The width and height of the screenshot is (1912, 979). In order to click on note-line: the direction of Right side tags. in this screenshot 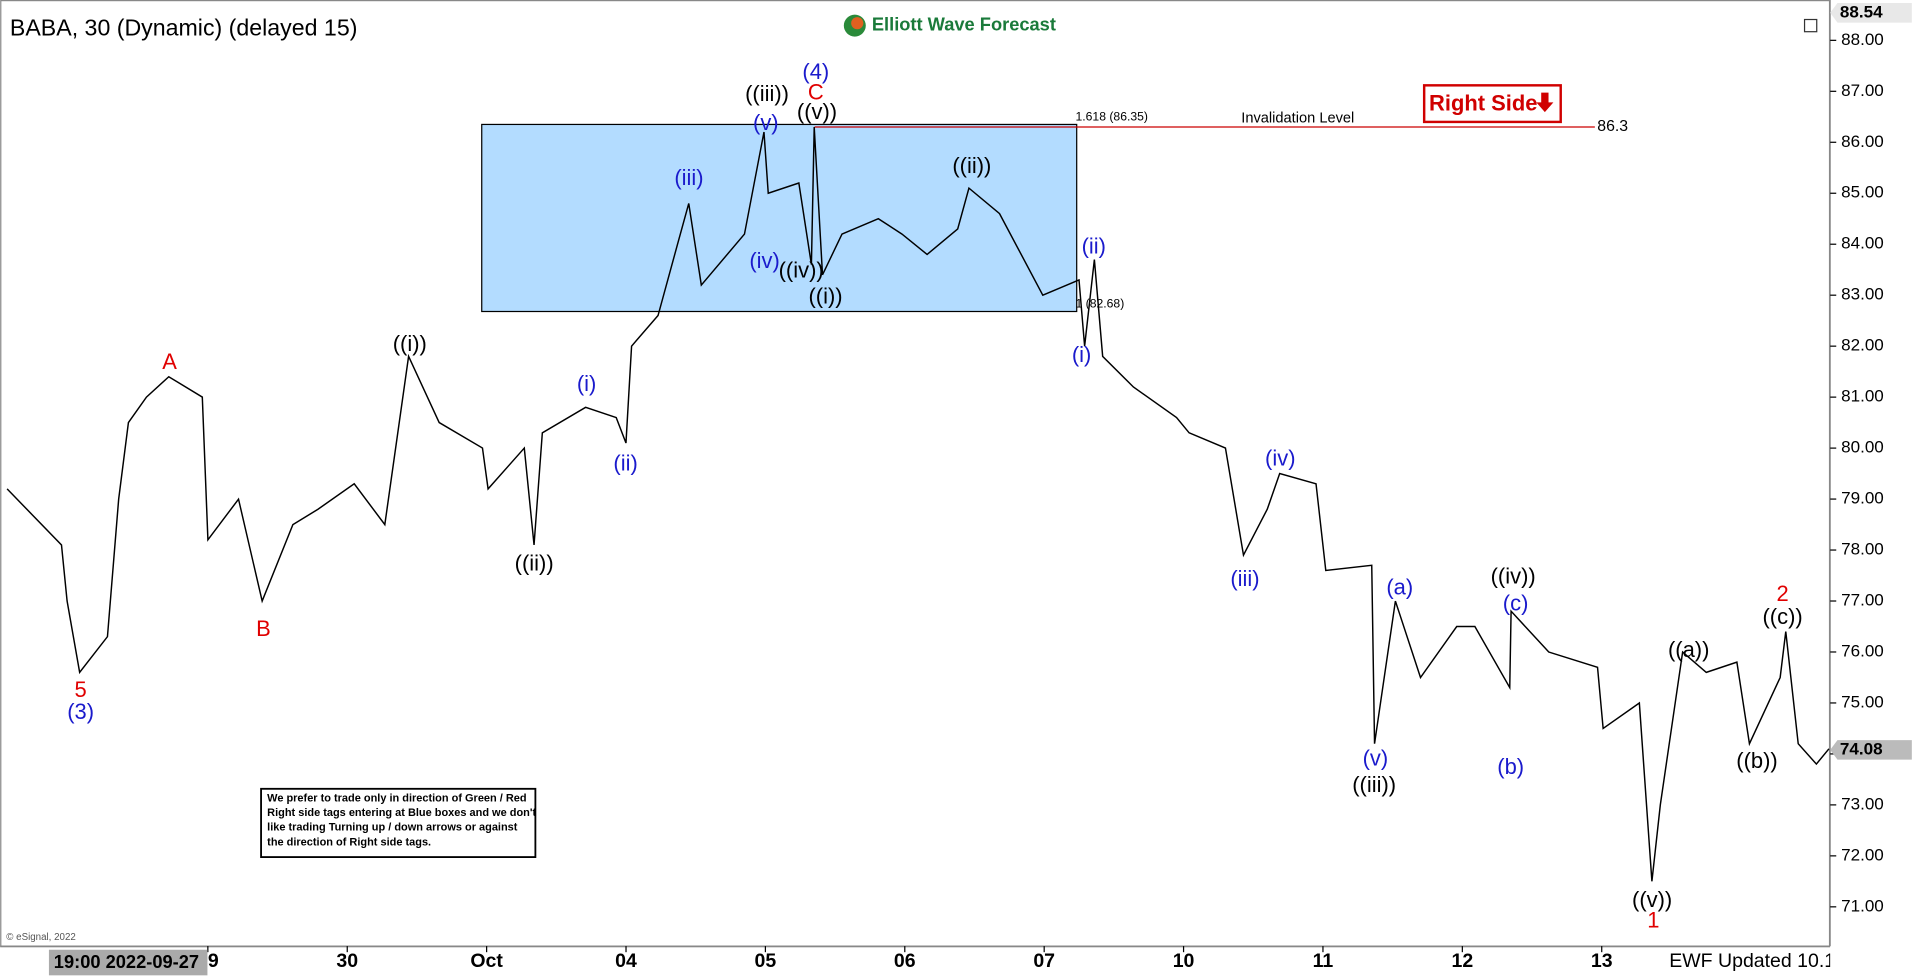, I will do `click(349, 842)`.